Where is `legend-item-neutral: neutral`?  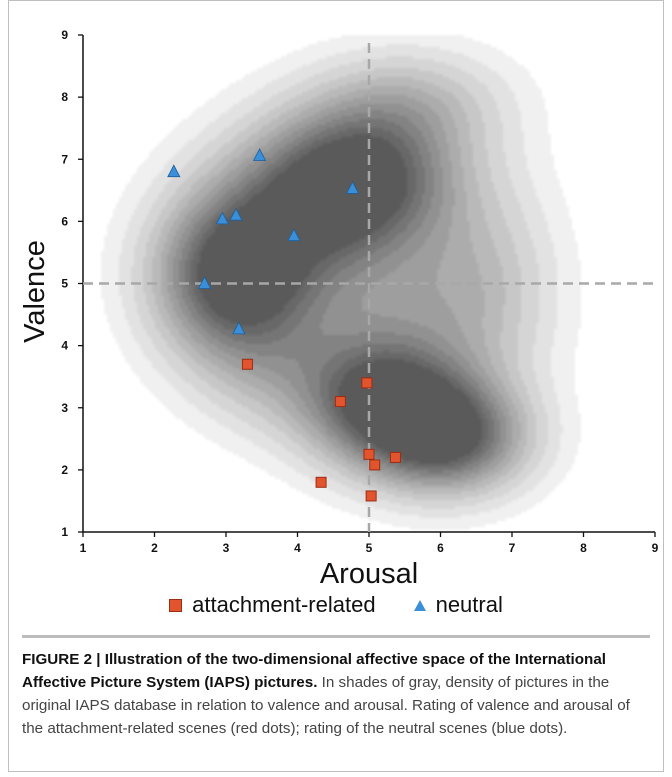 legend-item-neutral: neutral is located at coordinates (458, 605).